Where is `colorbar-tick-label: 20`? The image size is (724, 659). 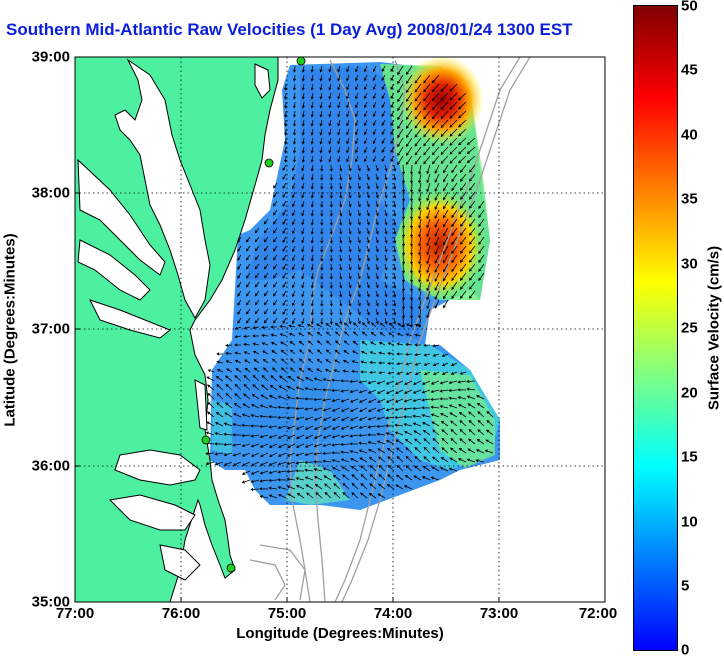
colorbar-tick-label: 20 is located at coordinates (689, 393).